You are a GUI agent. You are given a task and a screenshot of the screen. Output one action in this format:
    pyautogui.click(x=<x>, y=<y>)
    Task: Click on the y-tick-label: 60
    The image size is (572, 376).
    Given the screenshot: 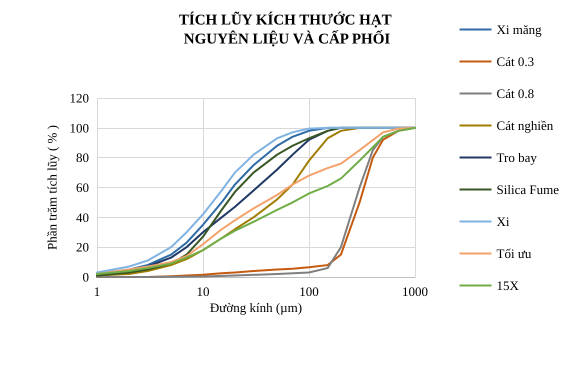 What is the action you would take?
    pyautogui.click(x=82, y=187)
    